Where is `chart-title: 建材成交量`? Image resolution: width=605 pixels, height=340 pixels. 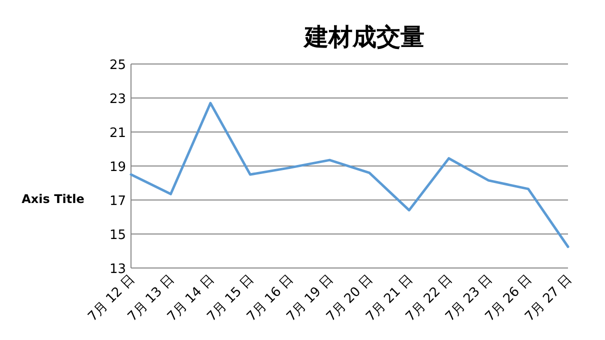
chart-title: 建材成交量 is located at coordinates (363, 37).